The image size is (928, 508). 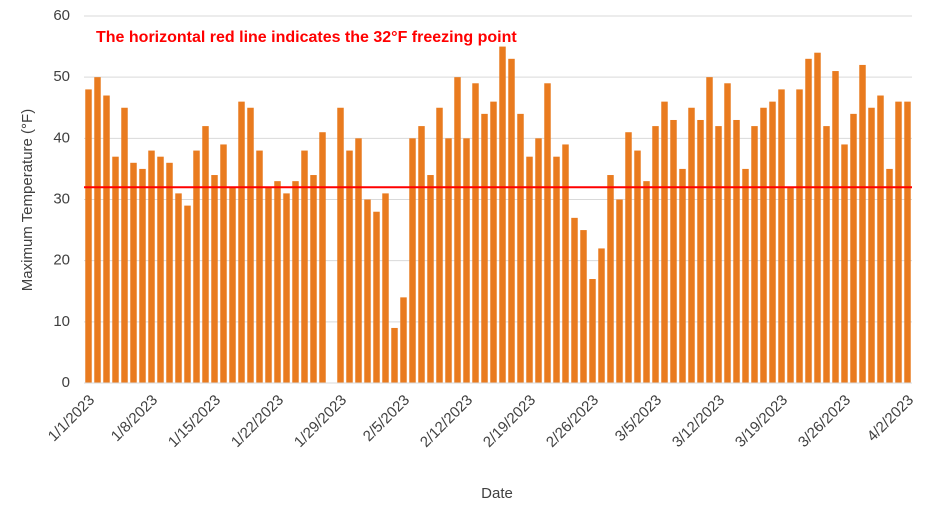 What do you see at coordinates (572, 421) in the screenshot?
I see `x-tick-label: 2/26/2023` at bounding box center [572, 421].